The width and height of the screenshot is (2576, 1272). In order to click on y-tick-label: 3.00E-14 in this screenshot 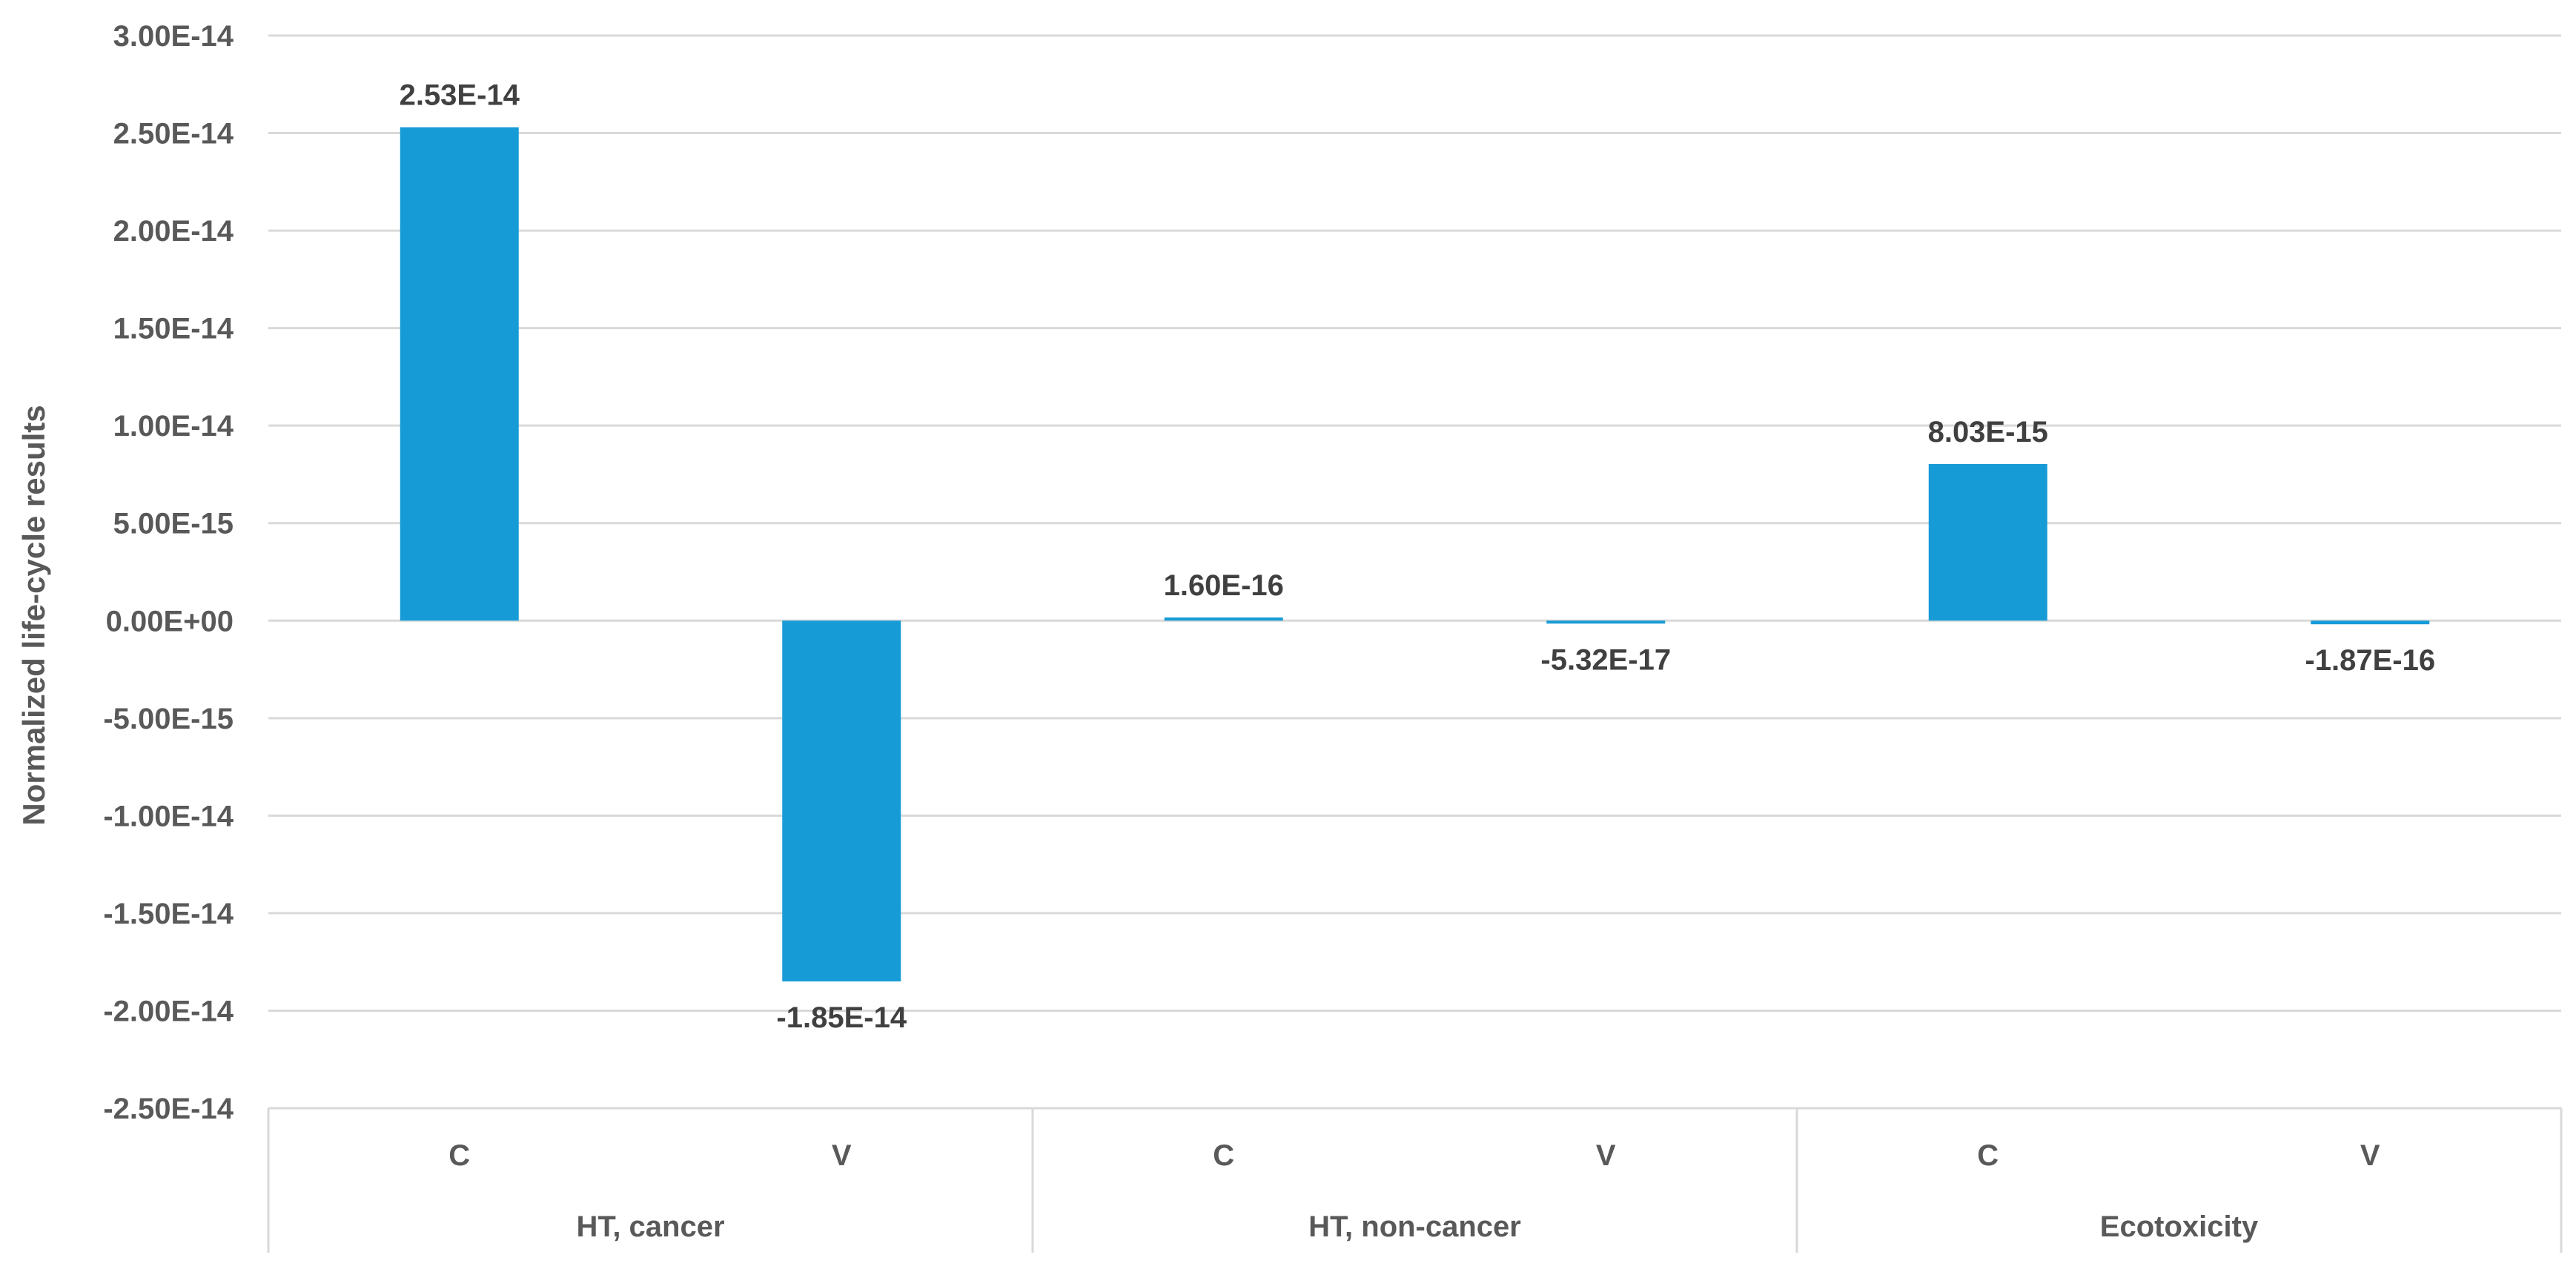, I will do `click(173, 36)`.